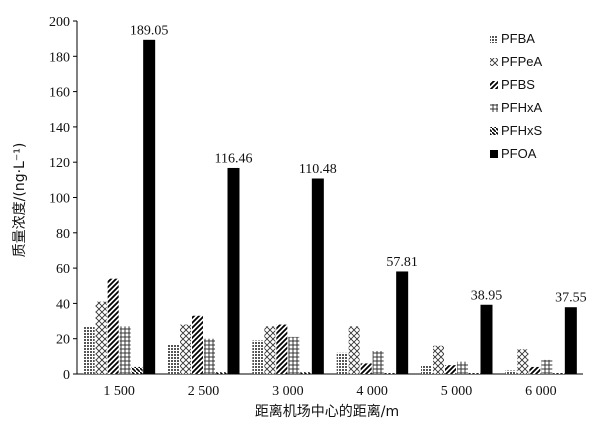 The width and height of the screenshot is (605, 425). I want to click on y-tick-label: 160, so click(59, 93).